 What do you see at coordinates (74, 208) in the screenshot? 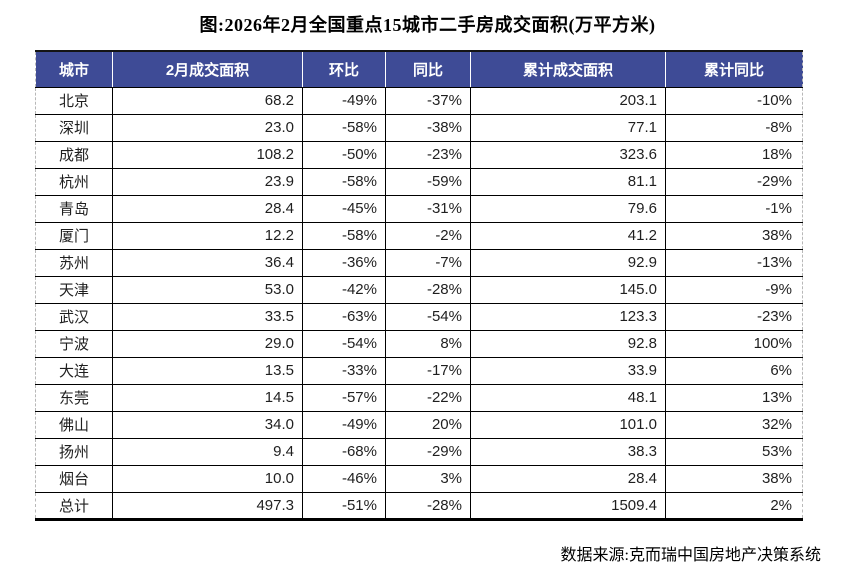
I see `city-cell: 青岛` at bounding box center [74, 208].